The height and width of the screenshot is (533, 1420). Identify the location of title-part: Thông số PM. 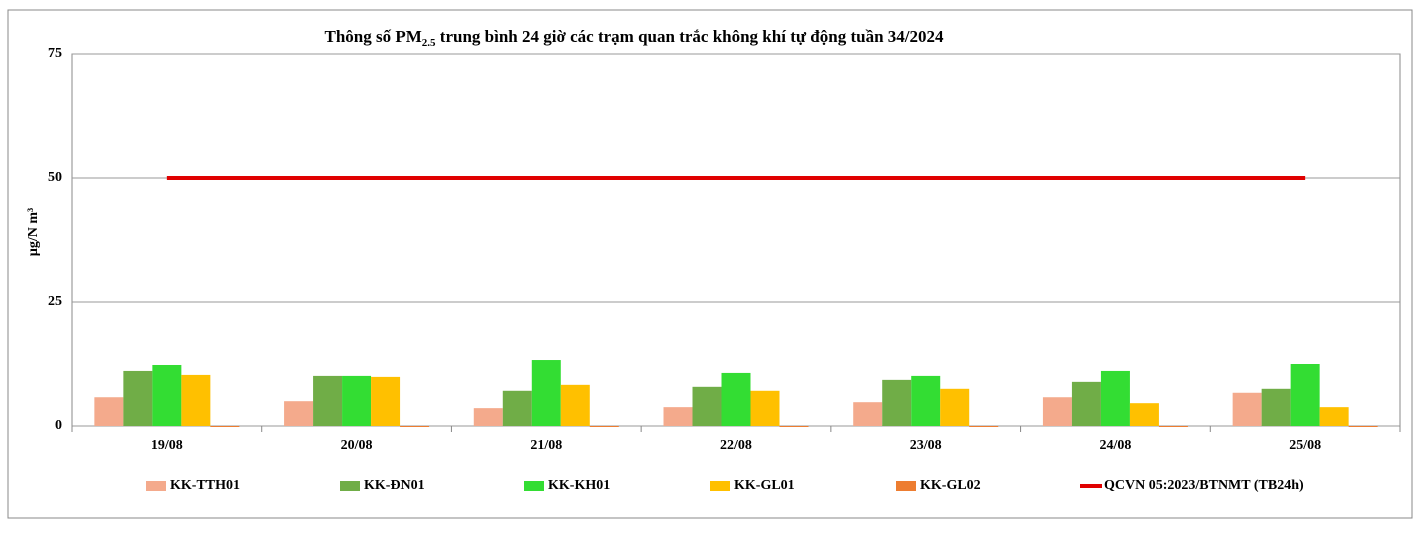
(372, 36).